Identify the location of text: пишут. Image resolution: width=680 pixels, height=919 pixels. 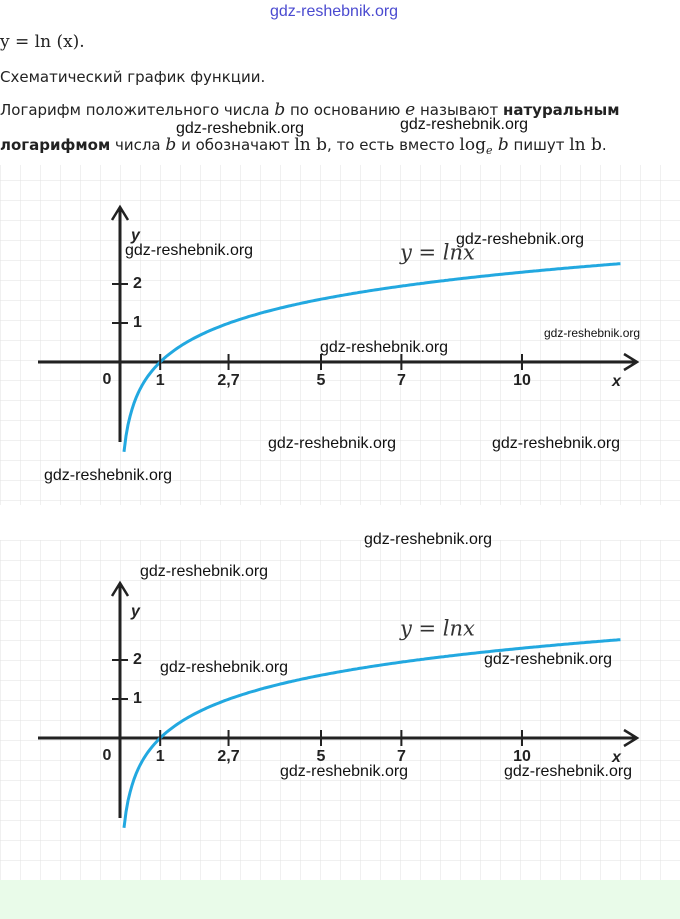
(539, 145).